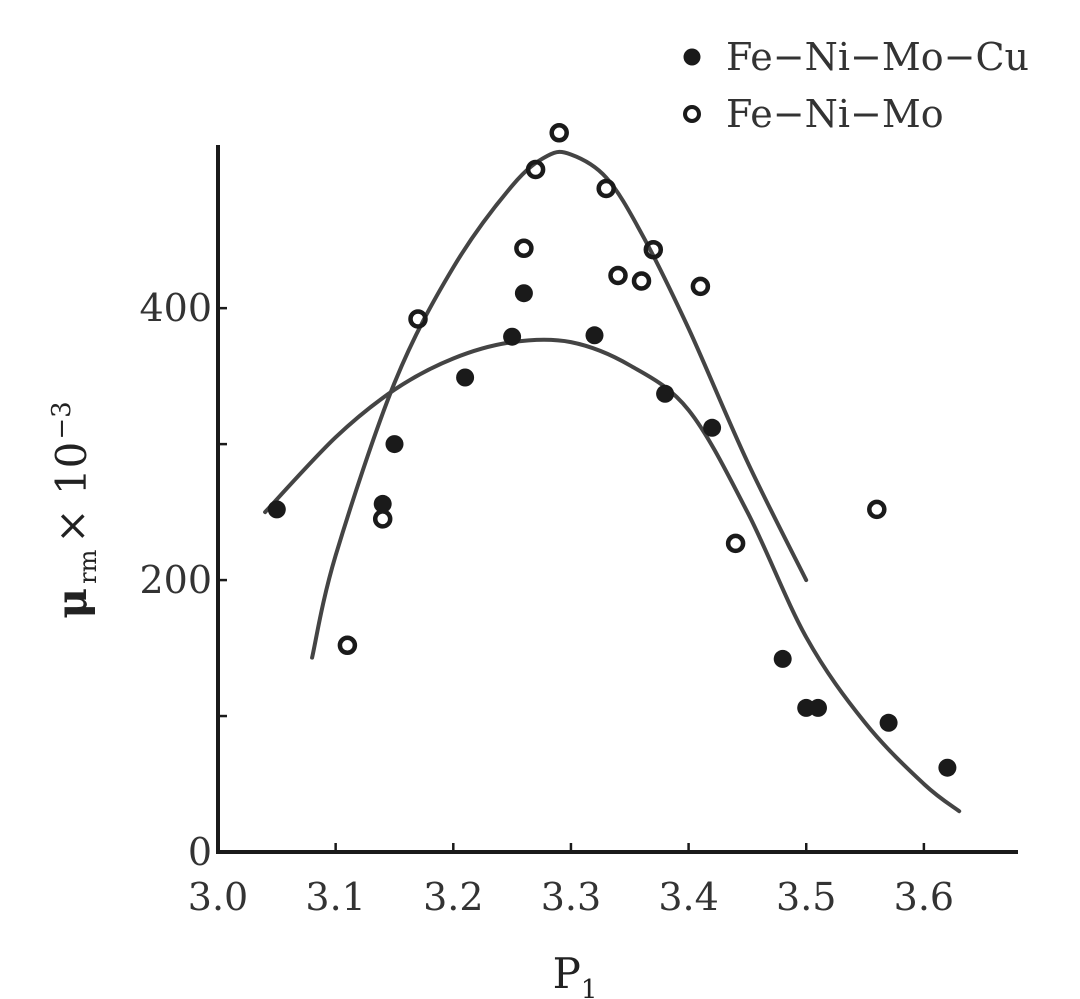  What do you see at coordinates (175, 308) in the screenshot?
I see `y-tick-label: 400` at bounding box center [175, 308].